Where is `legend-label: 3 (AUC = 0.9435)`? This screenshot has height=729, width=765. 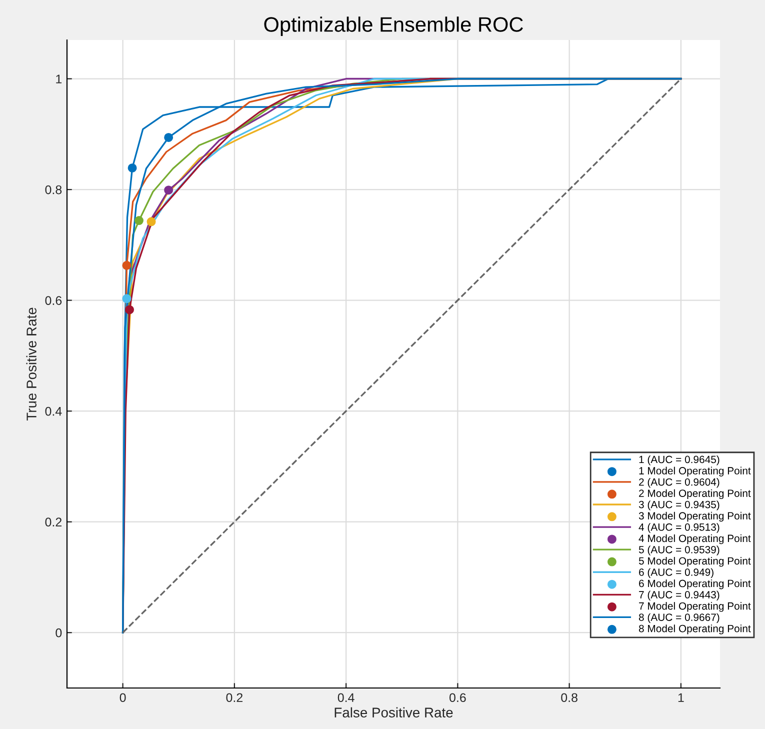
legend-label: 3 (AUC = 0.9435) is located at coordinates (679, 505).